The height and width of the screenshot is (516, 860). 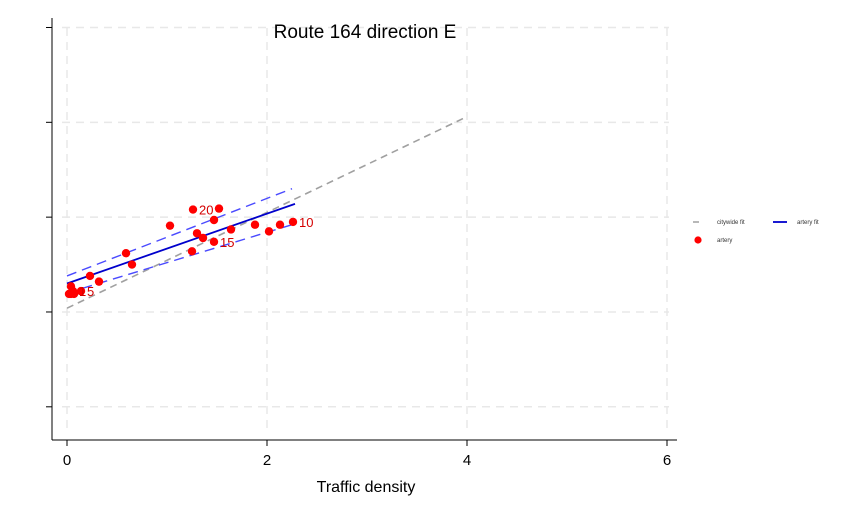 I want to click on ci-lower-line, so click(x=179, y=259).